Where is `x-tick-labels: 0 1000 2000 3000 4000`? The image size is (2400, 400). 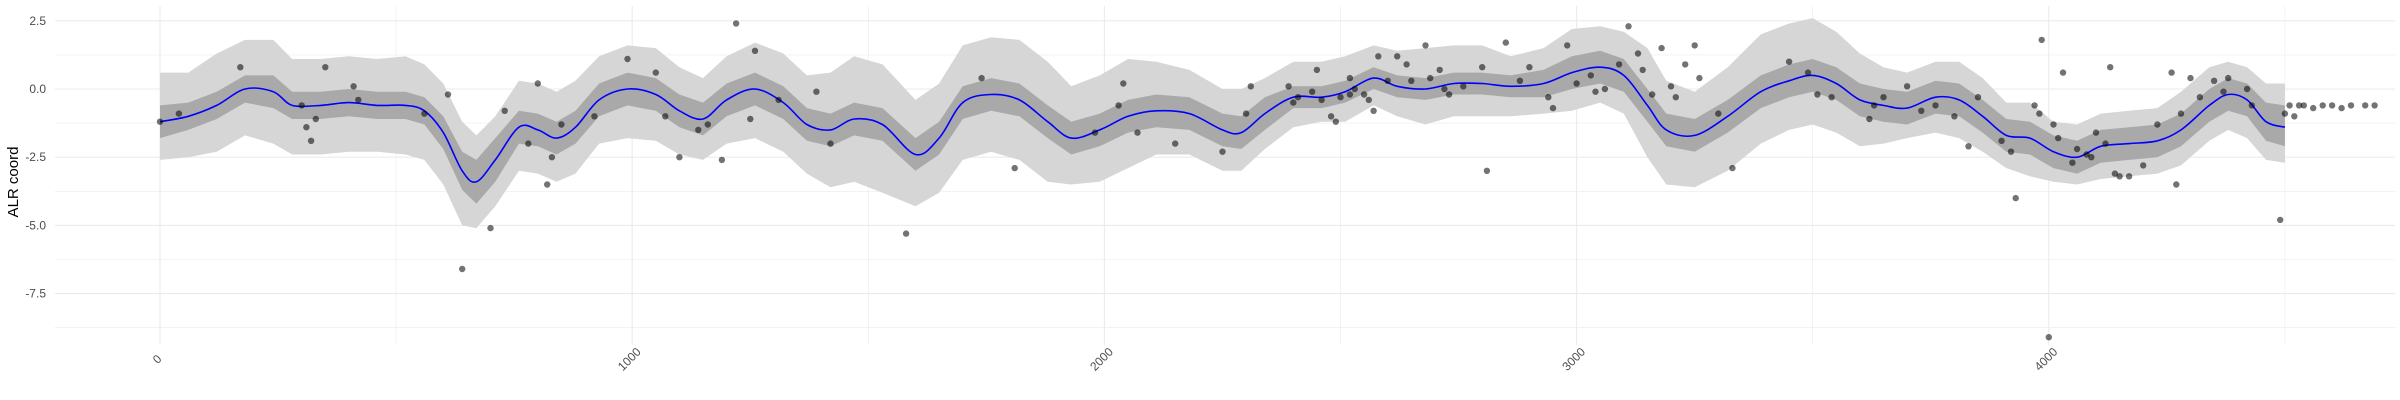
x-tick-labels: 0 1000 2000 3000 4000 is located at coordinates (1105, 359).